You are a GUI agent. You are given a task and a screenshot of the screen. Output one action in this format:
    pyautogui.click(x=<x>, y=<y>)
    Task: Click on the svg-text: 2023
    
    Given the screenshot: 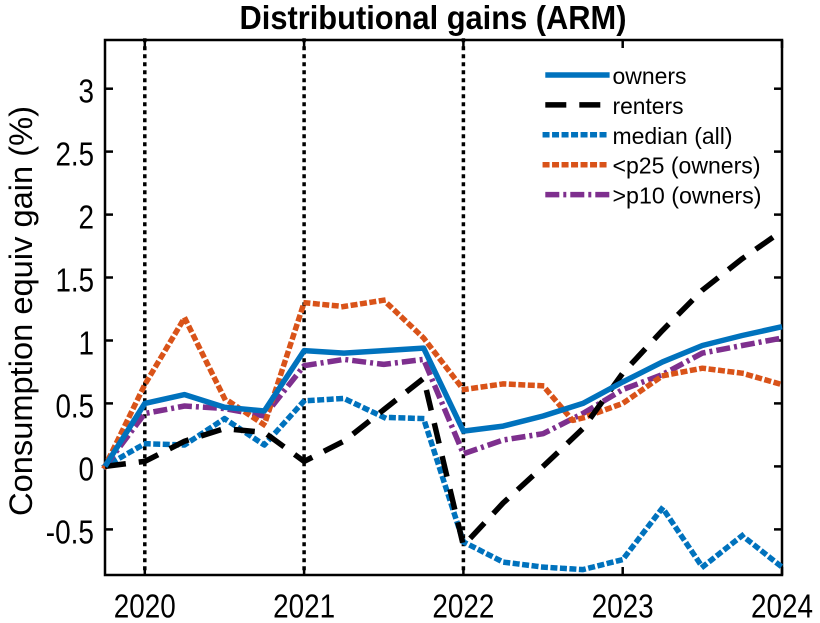 What is the action you would take?
    pyautogui.click(x=623, y=605)
    